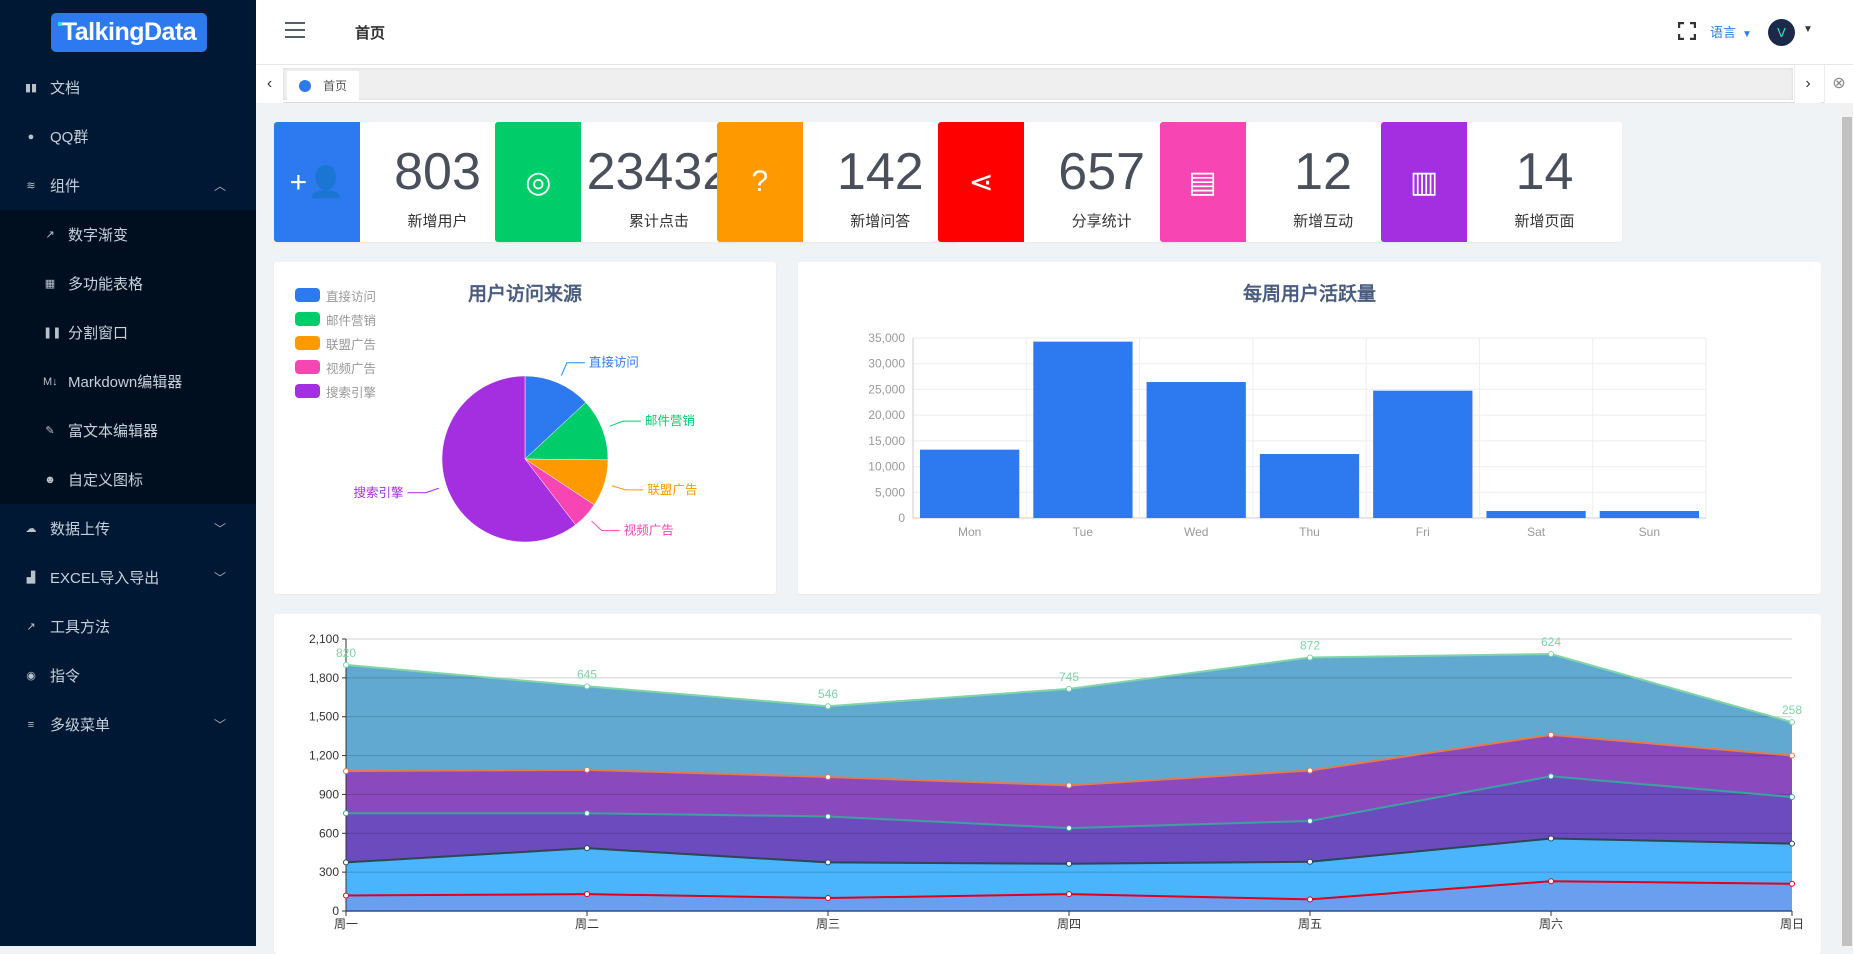 The image size is (1853, 954). I want to click on legend-label: 联盟广告, so click(351, 344).